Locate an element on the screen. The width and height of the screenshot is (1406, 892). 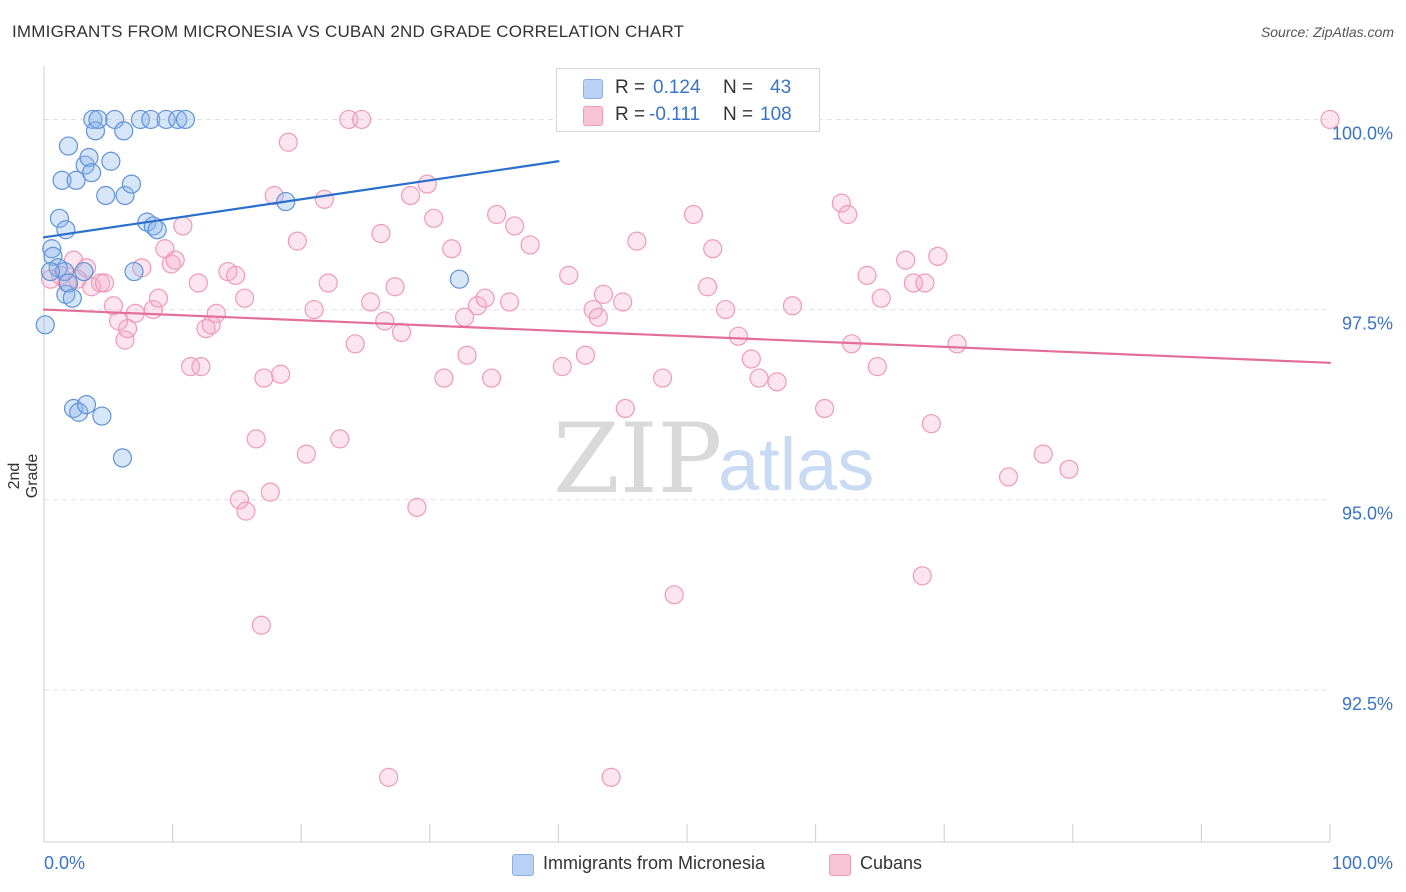
stats-row-micronesia: R = 0.124 N = 43 is located at coordinates (688, 88).